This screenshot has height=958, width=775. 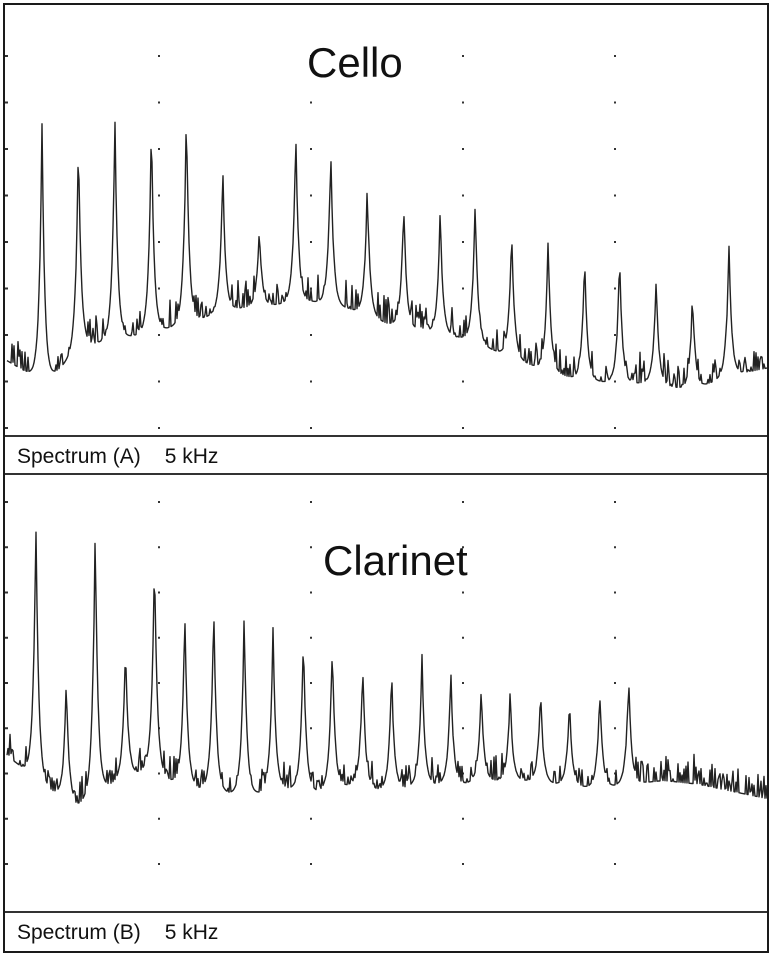 I want to click on clarinet-title: Clarinet, so click(x=395, y=560).